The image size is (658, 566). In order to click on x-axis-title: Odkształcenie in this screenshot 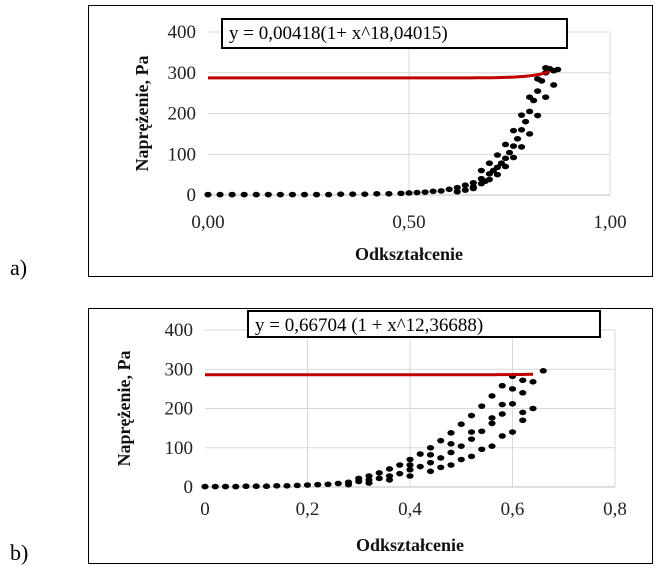, I will do `click(410, 545)`.